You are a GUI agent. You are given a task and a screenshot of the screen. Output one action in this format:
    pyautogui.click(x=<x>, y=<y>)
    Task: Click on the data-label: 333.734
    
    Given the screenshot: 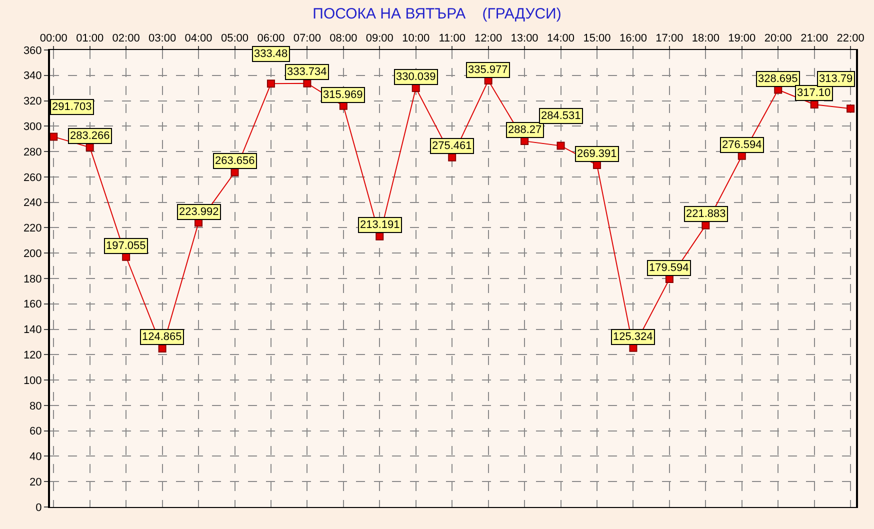 What is the action you would take?
    pyautogui.click(x=307, y=72)
    